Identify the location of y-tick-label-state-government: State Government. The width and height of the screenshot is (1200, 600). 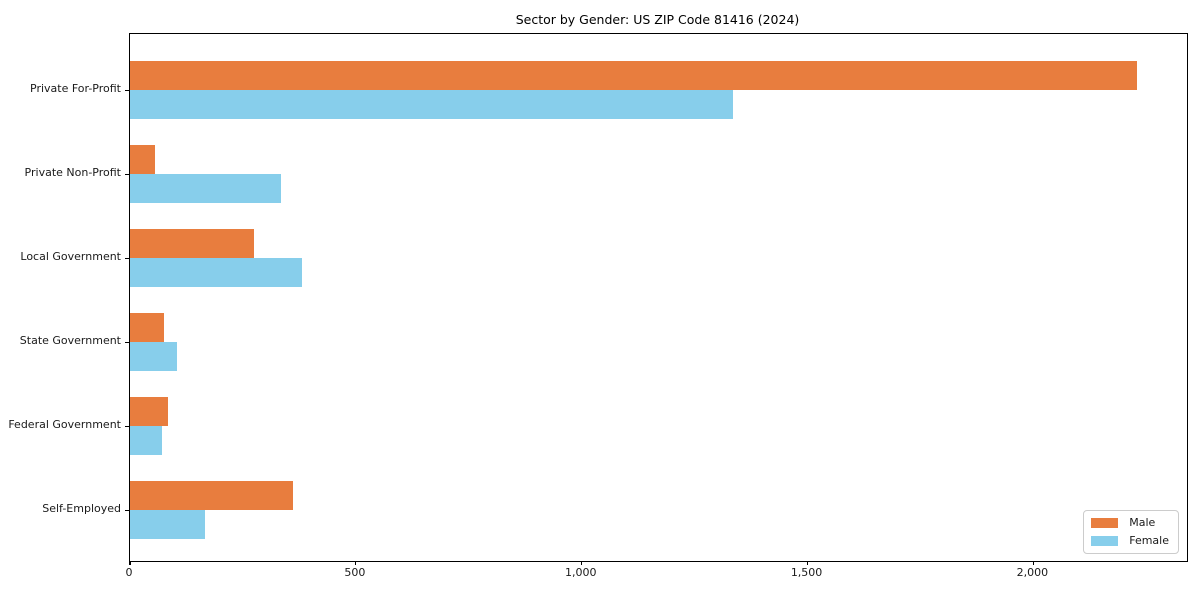
(70, 340).